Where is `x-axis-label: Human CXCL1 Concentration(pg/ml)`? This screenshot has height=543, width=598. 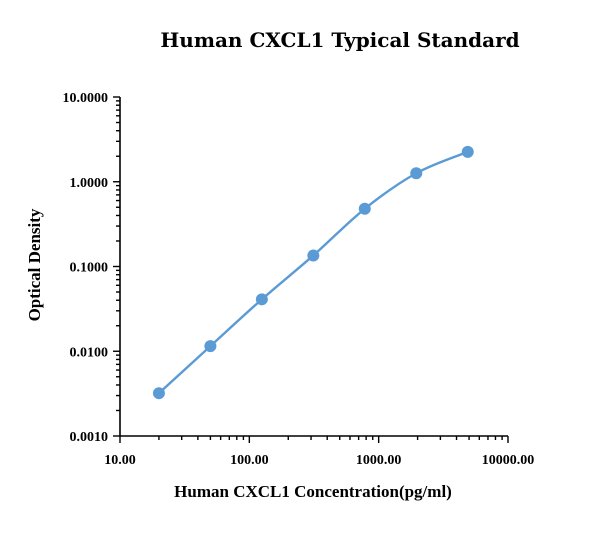 x-axis-label: Human CXCL1 Concentration(pg/ml) is located at coordinates (313, 491).